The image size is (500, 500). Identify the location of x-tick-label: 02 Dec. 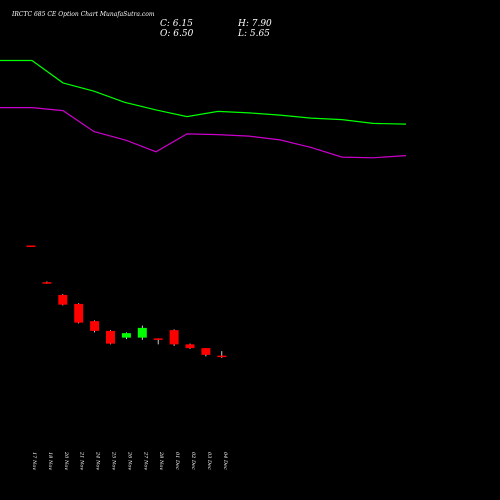
(193, 461).